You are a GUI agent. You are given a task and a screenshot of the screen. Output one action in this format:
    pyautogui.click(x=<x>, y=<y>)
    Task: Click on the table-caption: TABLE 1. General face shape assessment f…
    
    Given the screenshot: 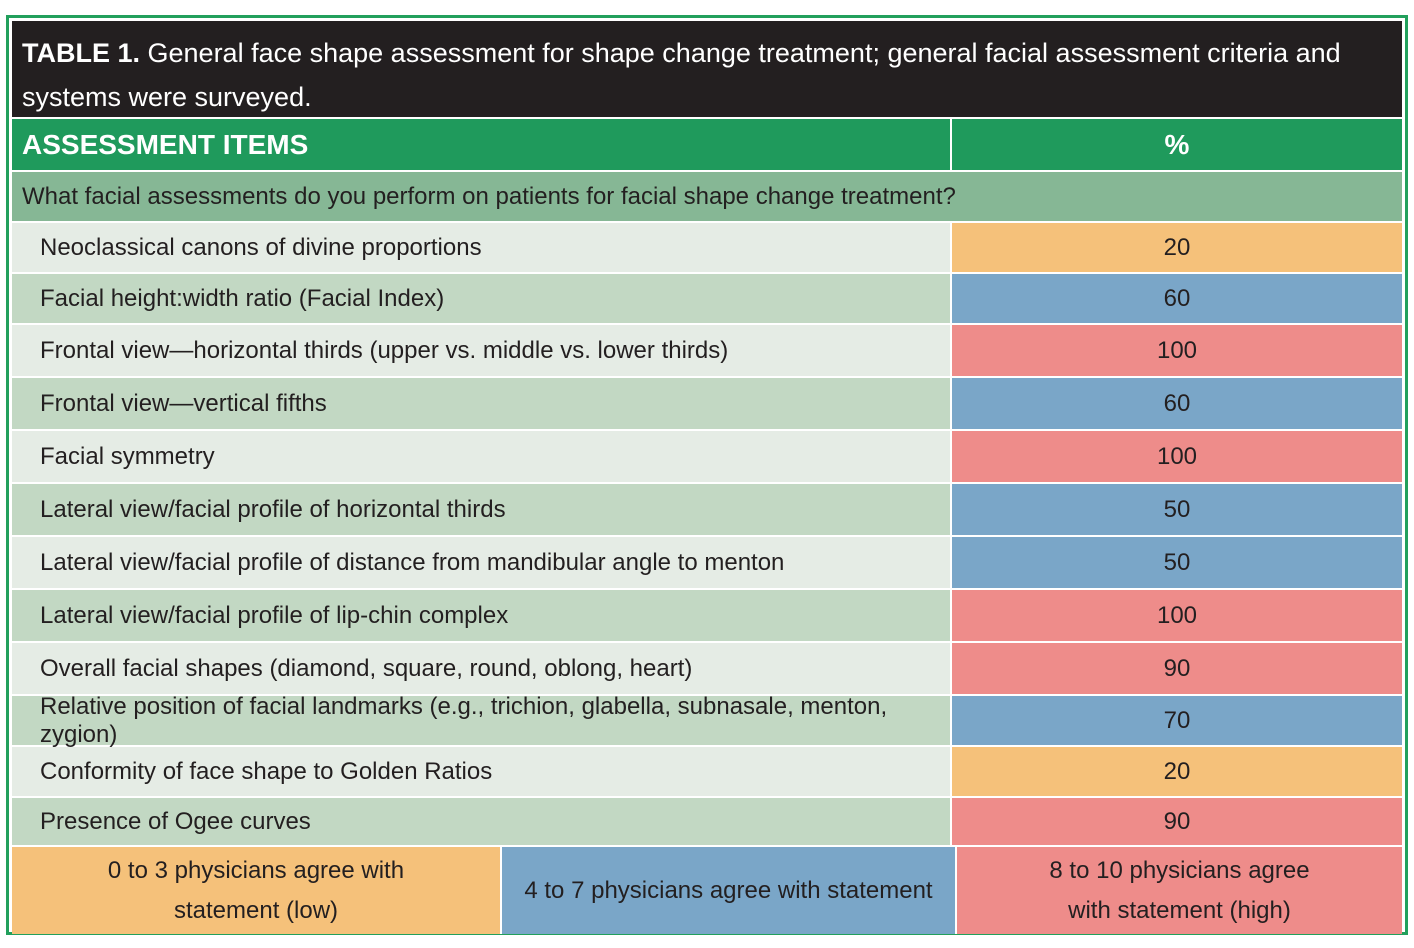 What is the action you would take?
    pyautogui.click(x=707, y=69)
    